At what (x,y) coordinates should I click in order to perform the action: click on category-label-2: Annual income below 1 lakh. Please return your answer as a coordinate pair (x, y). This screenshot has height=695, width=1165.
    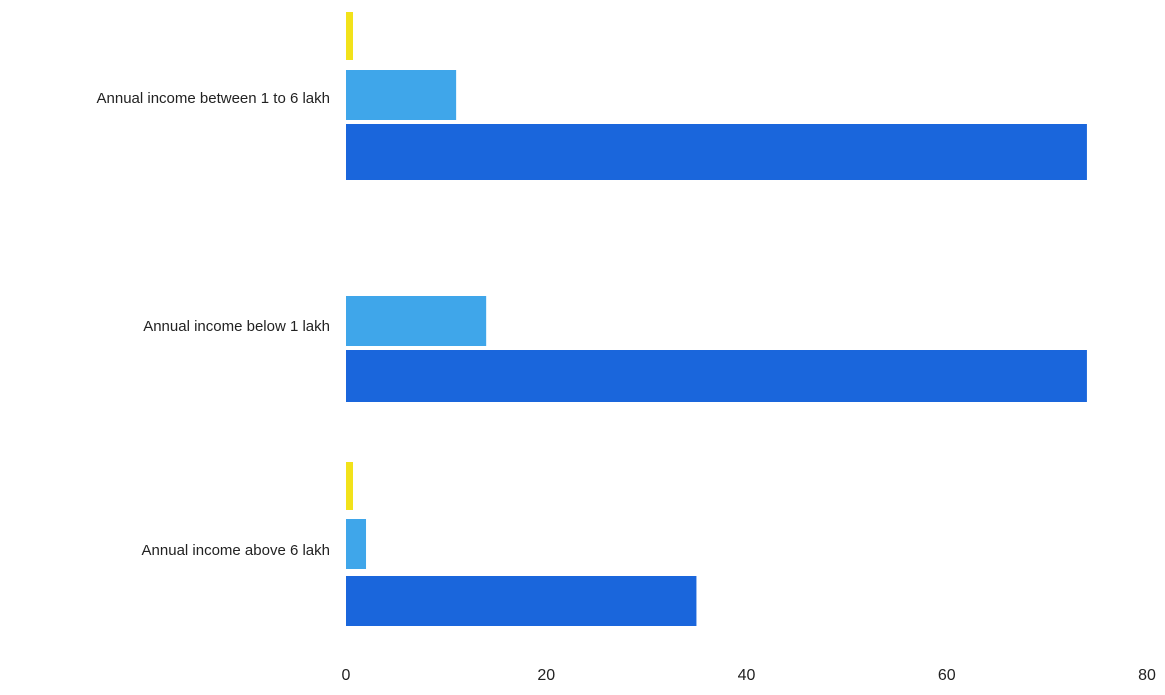
    Looking at the image, I should click on (236, 326).